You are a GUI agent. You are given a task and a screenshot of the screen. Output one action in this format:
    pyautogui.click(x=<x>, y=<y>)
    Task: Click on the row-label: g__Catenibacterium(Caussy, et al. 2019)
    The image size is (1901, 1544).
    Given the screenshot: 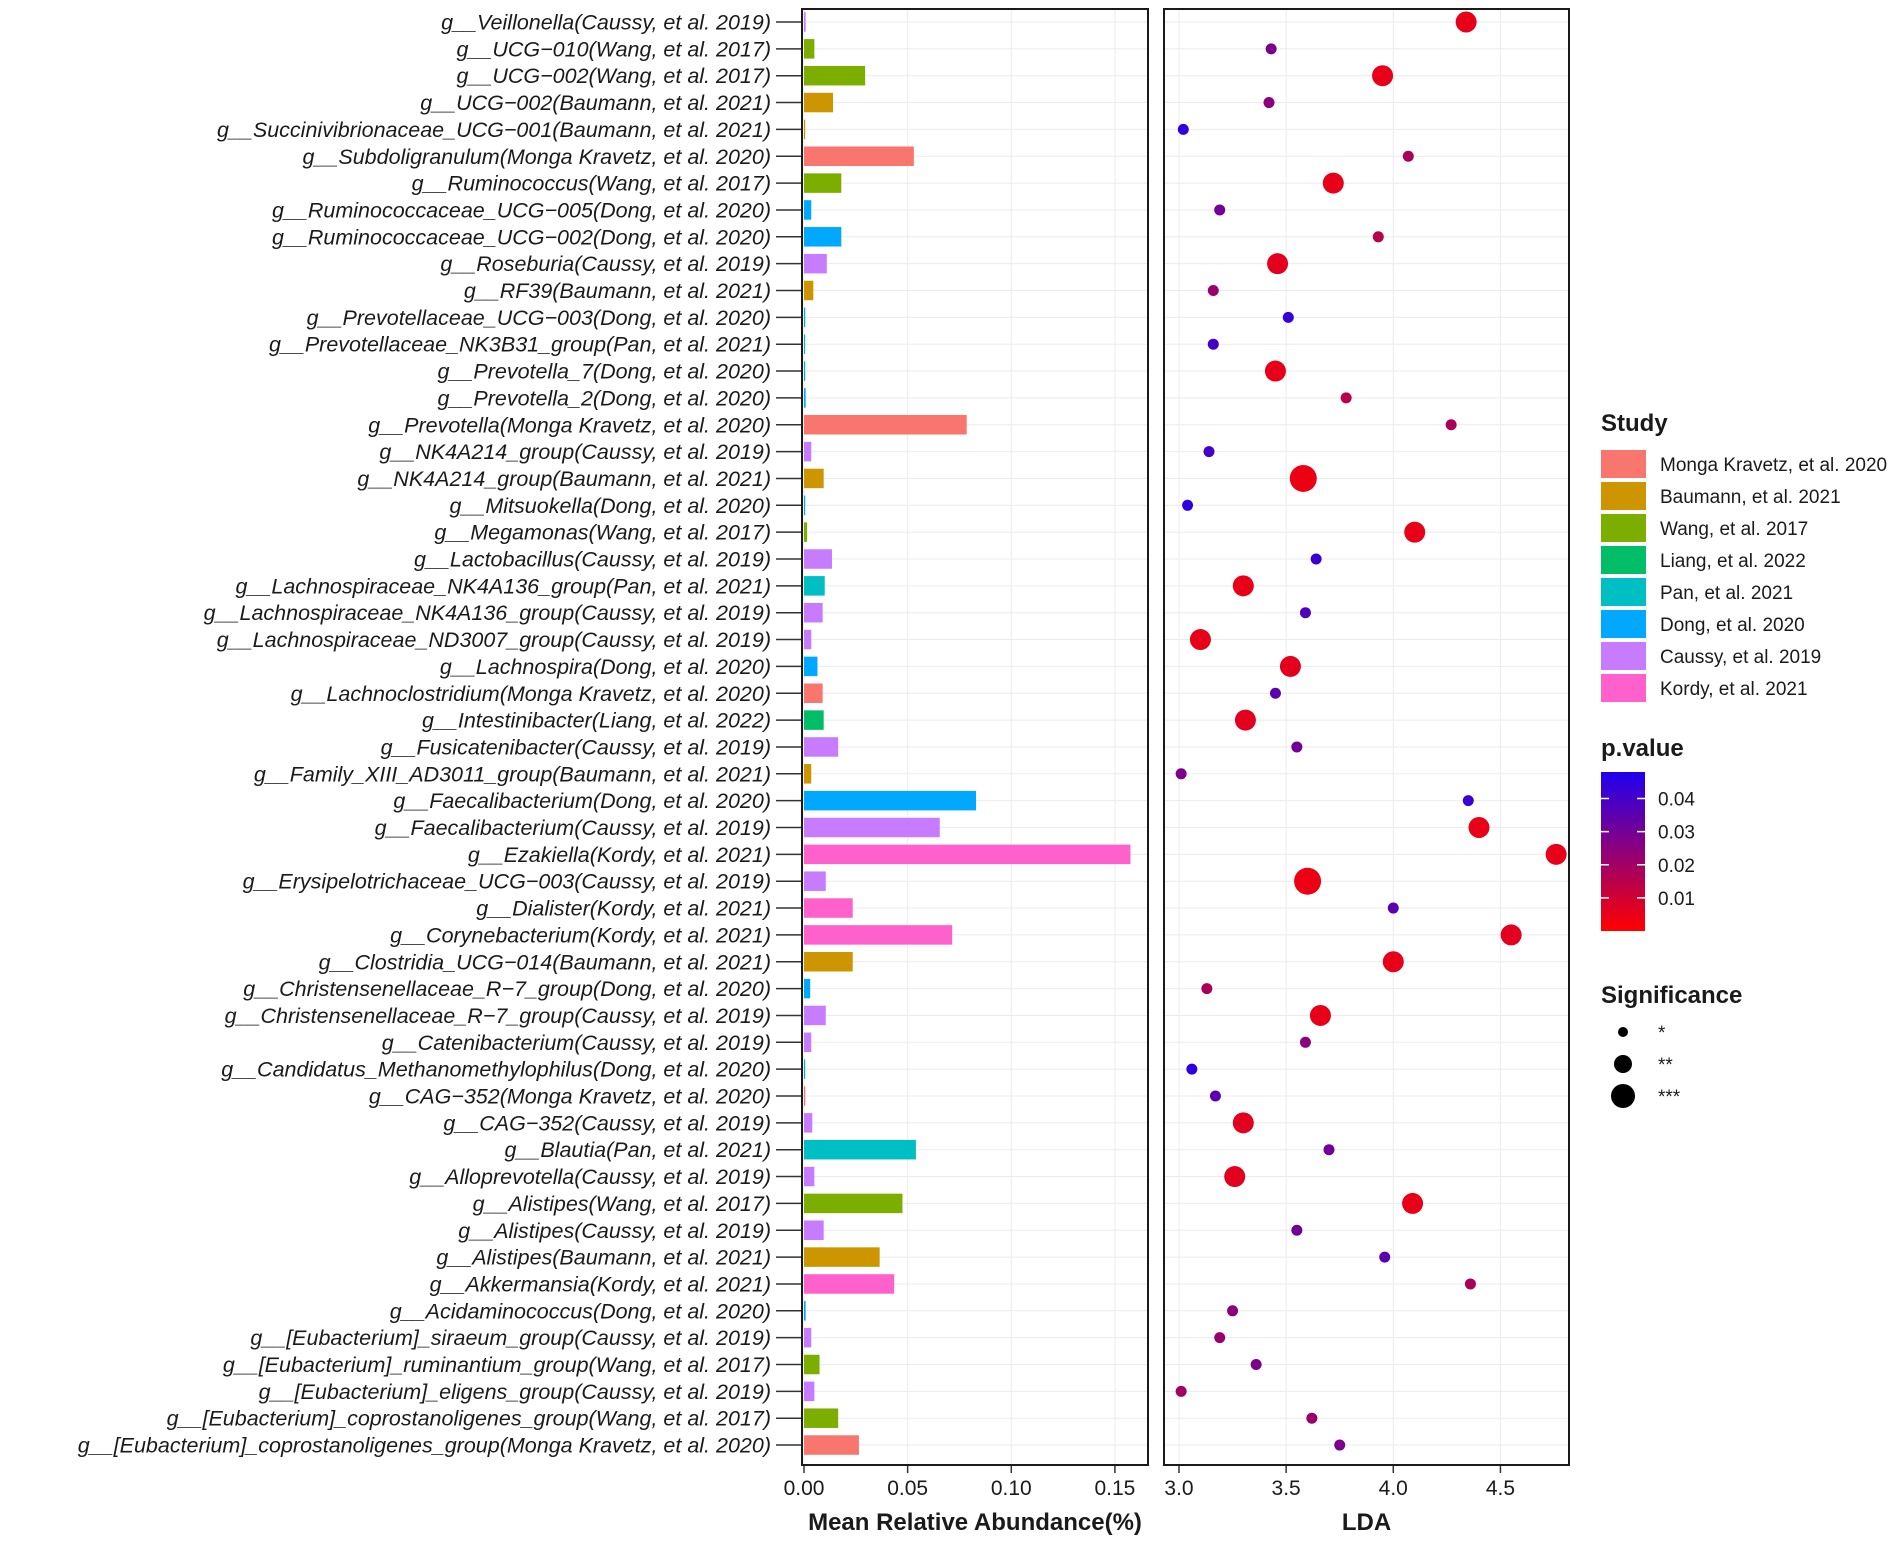 What is the action you would take?
    pyautogui.click(x=576, y=1043)
    